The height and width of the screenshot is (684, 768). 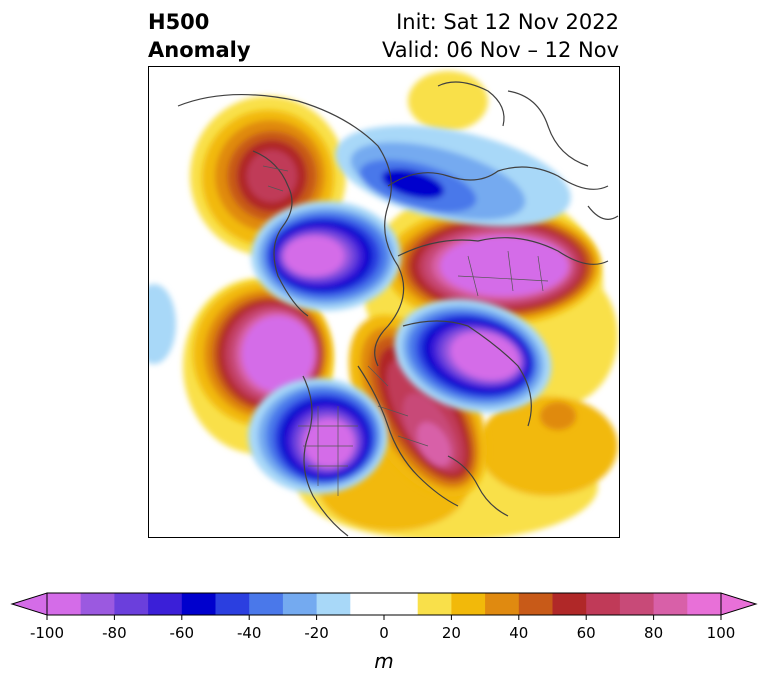 I want to click on colorbar-tick-label: 20, so click(x=451, y=633).